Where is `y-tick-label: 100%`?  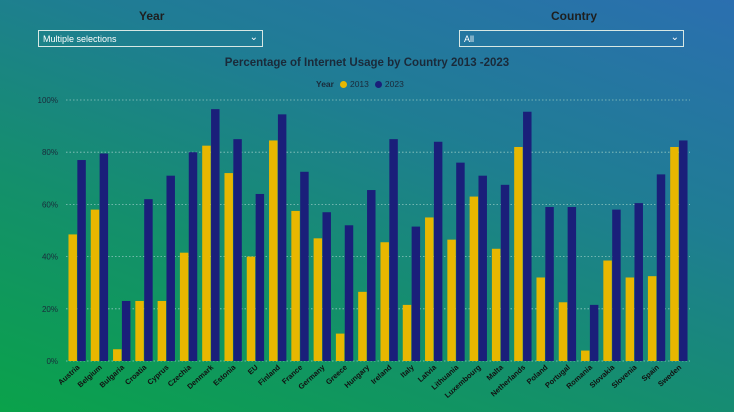 y-tick-label: 100% is located at coordinates (48, 100).